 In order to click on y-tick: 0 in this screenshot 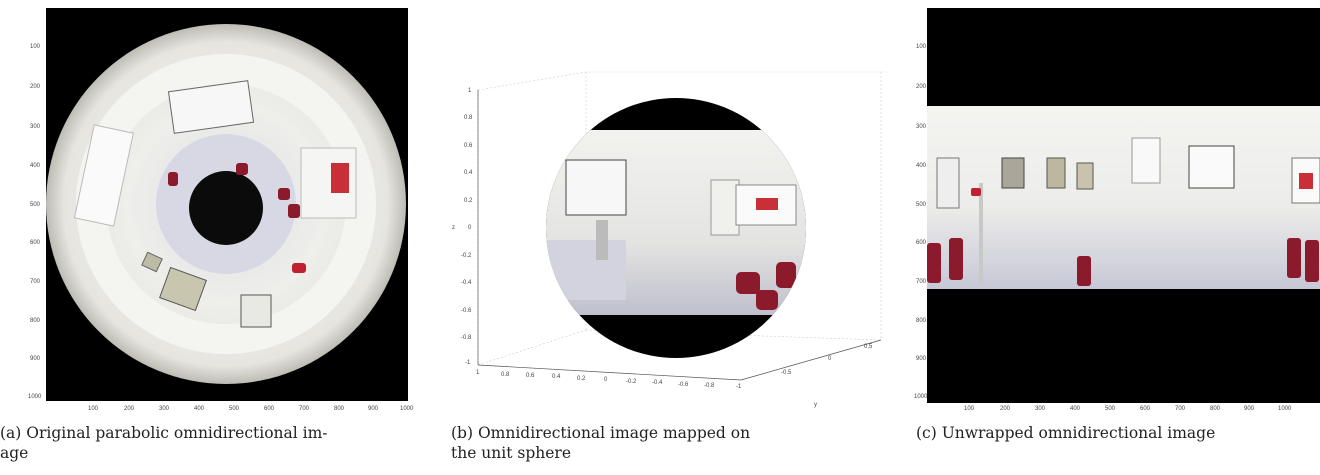, I will do `click(830, 359)`.